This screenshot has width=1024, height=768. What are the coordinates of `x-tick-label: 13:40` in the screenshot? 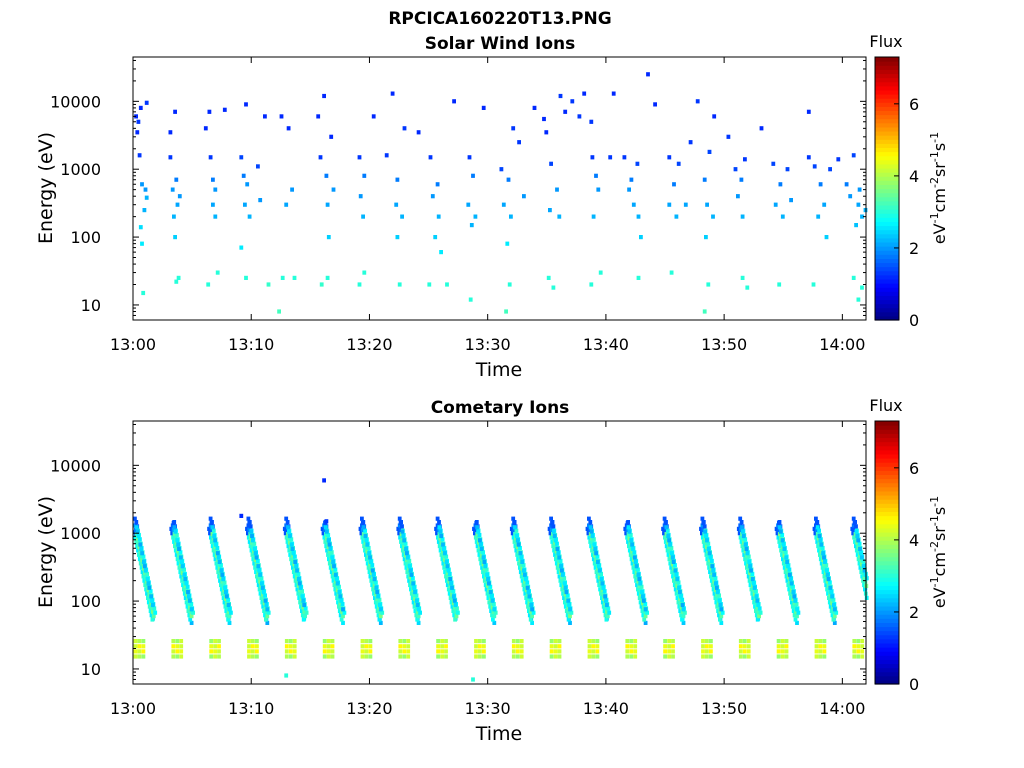 It's located at (606, 344).